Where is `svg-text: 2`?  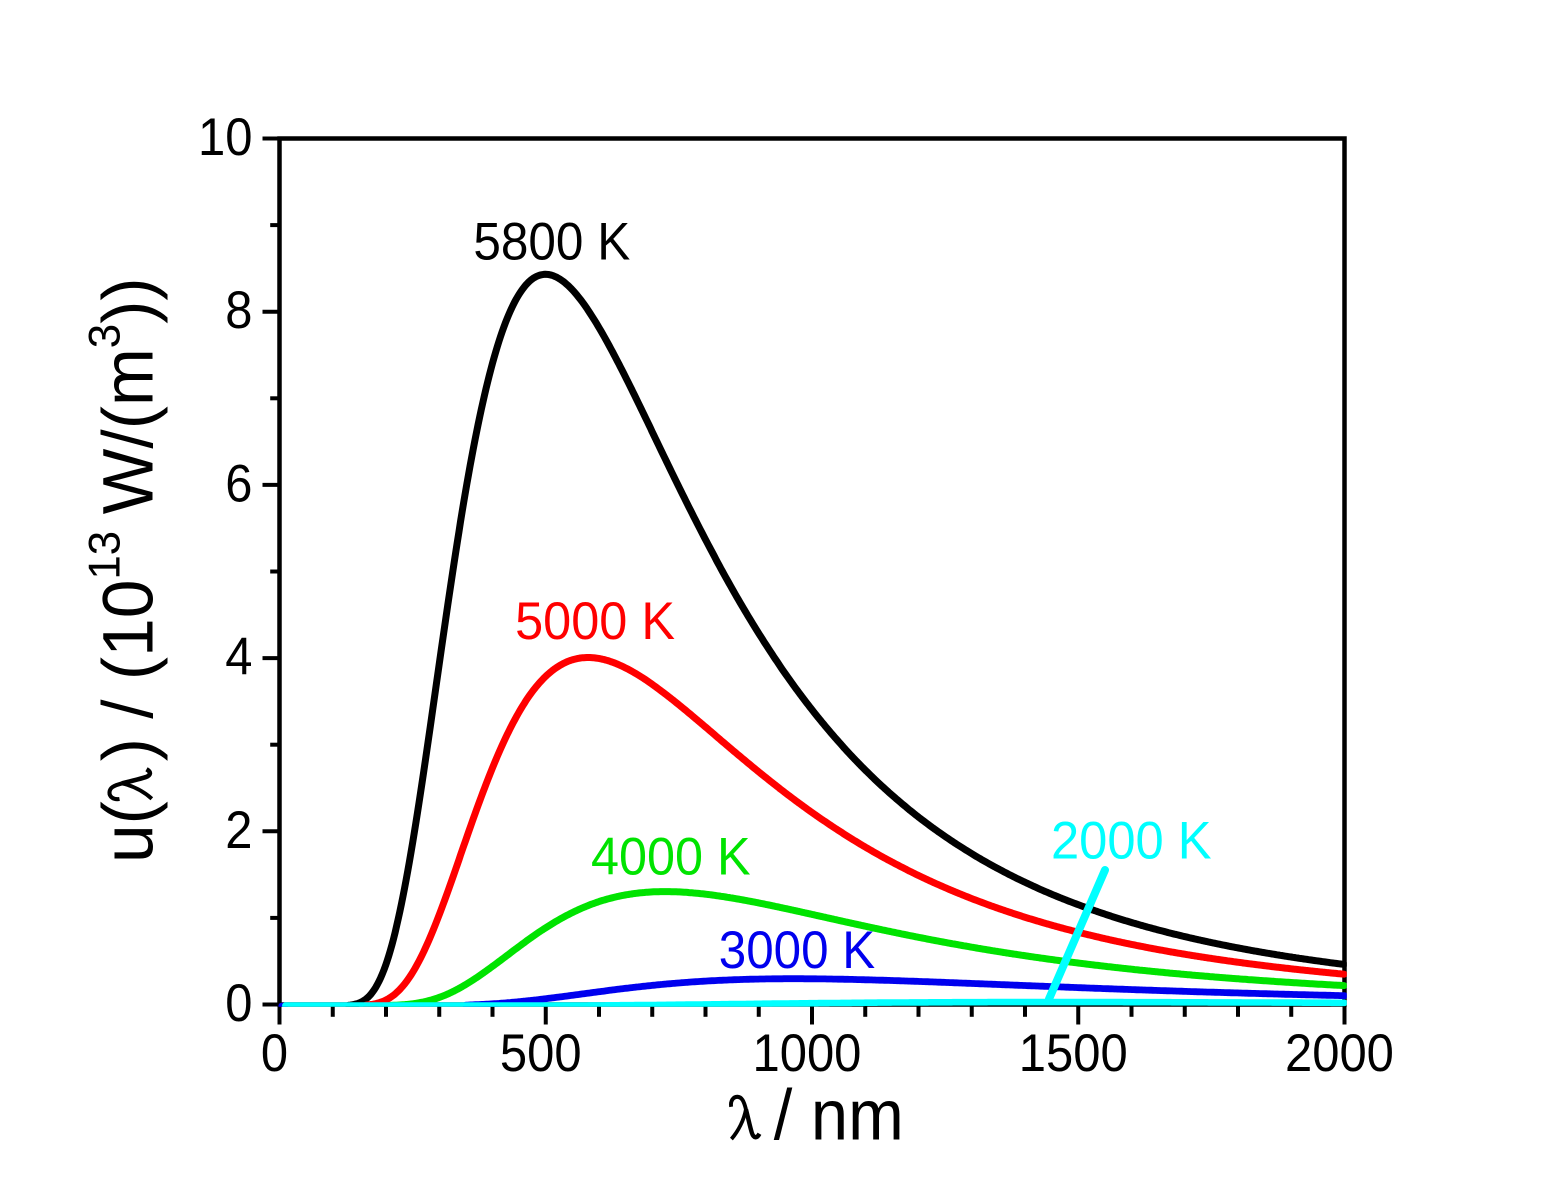 svg-text: 2 is located at coordinates (238, 830).